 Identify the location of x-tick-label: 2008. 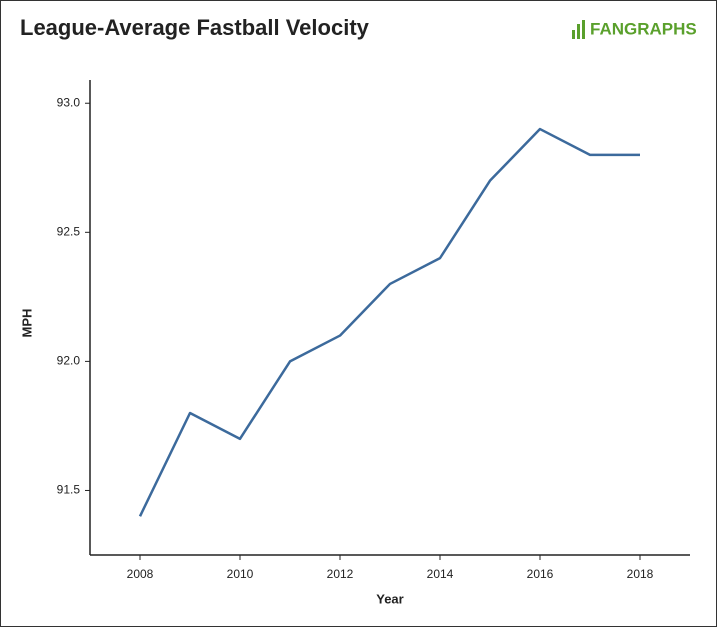
(140, 574).